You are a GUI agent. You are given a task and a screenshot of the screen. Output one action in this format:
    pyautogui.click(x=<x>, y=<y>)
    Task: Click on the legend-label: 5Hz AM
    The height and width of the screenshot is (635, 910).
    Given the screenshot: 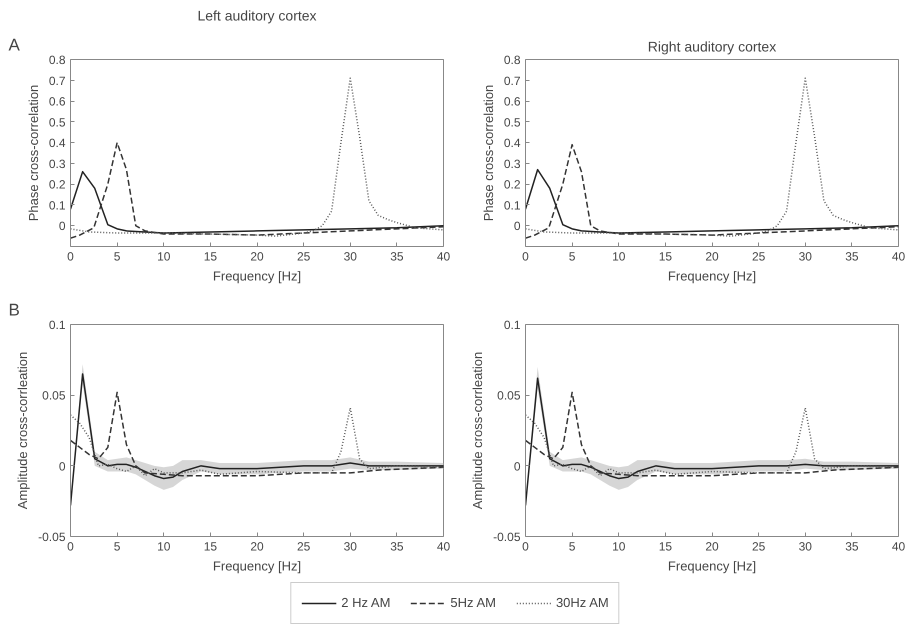 What is the action you would take?
    pyautogui.click(x=473, y=602)
    